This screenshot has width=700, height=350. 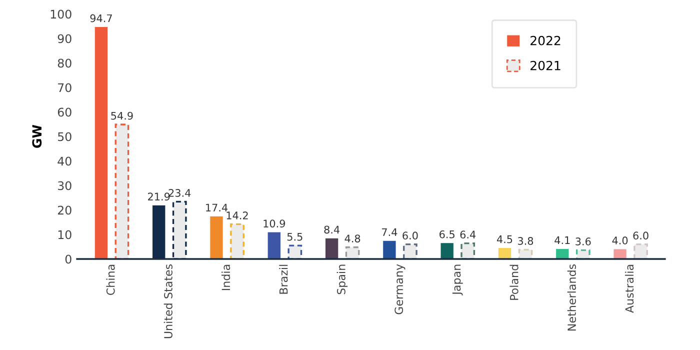 What do you see at coordinates (514, 282) in the screenshot?
I see `x-tick-label: Poland` at bounding box center [514, 282].